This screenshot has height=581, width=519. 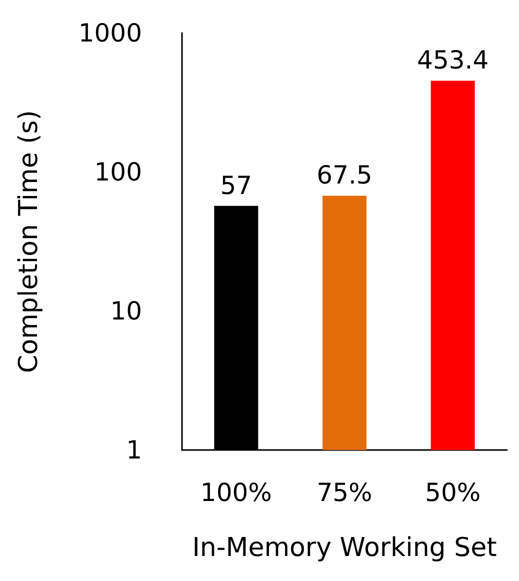 What do you see at coordinates (110, 33) in the screenshot?
I see `y-tick-label: 1000` at bounding box center [110, 33].